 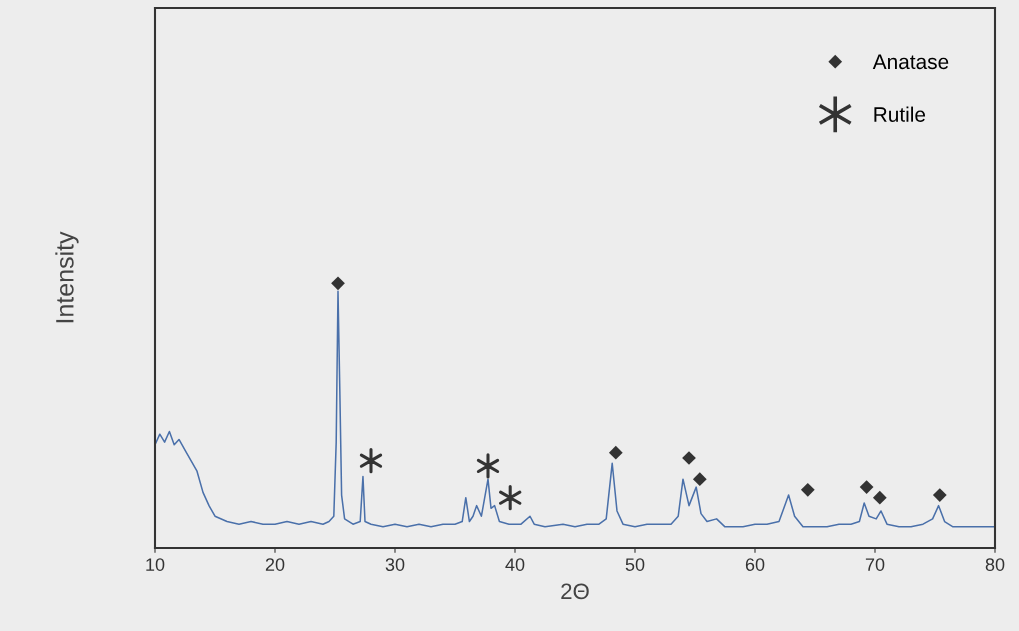 What do you see at coordinates (875, 564) in the screenshot?
I see `x-tick-label: 70` at bounding box center [875, 564].